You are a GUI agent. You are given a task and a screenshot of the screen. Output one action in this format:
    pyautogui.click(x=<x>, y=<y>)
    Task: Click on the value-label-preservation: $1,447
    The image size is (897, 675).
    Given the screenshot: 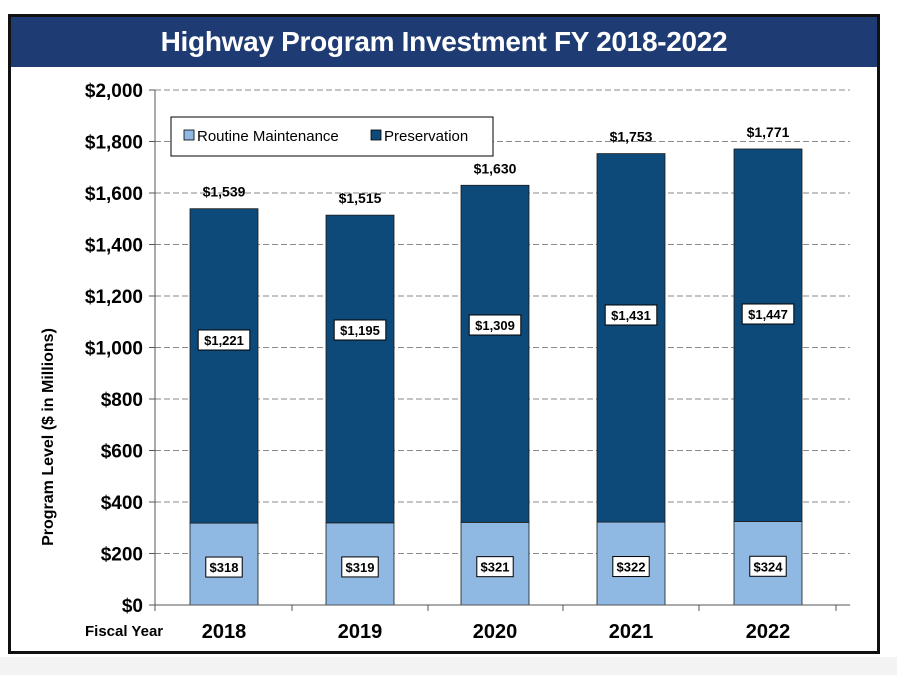 What is the action you would take?
    pyautogui.click(x=768, y=314)
    